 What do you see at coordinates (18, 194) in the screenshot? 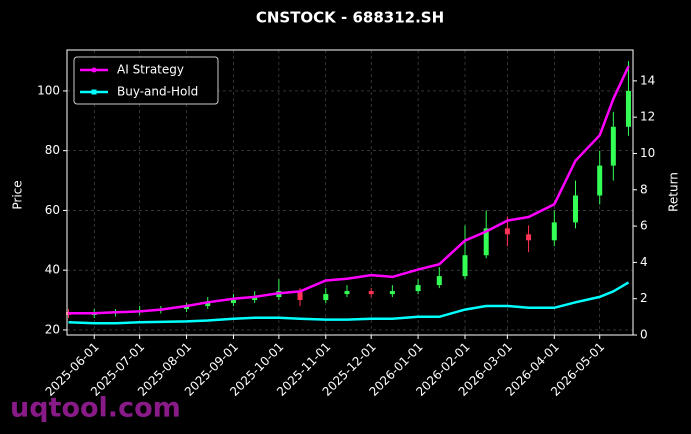
I see `y-axis-label: Price` at bounding box center [18, 194].